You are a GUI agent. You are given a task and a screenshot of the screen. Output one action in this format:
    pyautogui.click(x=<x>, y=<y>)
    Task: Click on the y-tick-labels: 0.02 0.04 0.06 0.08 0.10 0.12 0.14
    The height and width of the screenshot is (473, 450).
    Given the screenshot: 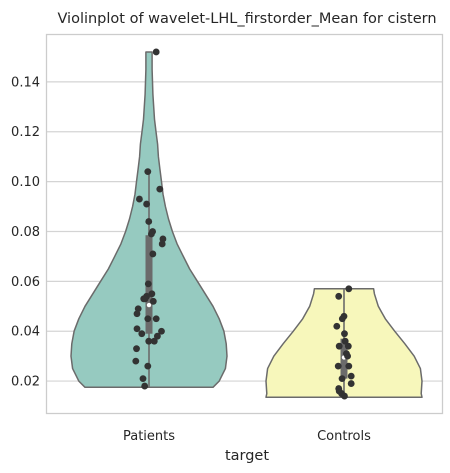 What is the action you would take?
    pyautogui.click(x=25, y=232)
    